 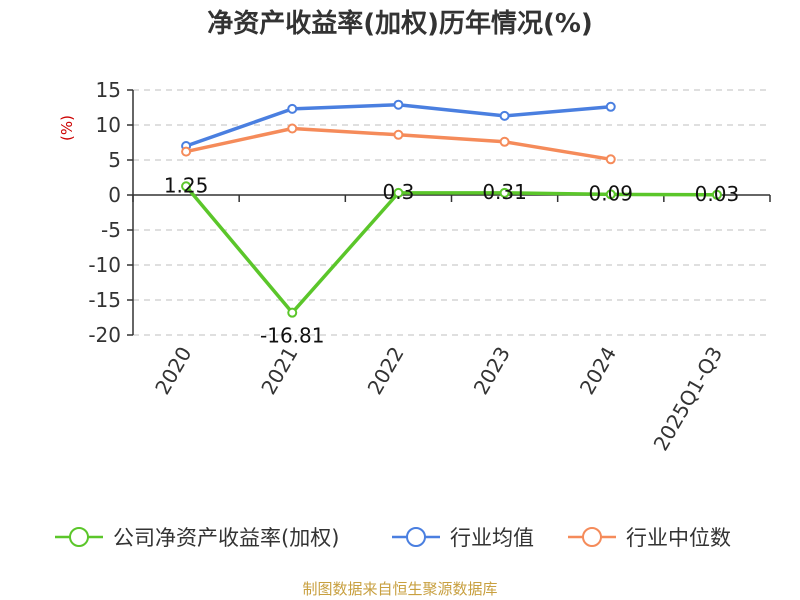 I want to click on legend-label: 行业中位数, so click(x=678, y=538).